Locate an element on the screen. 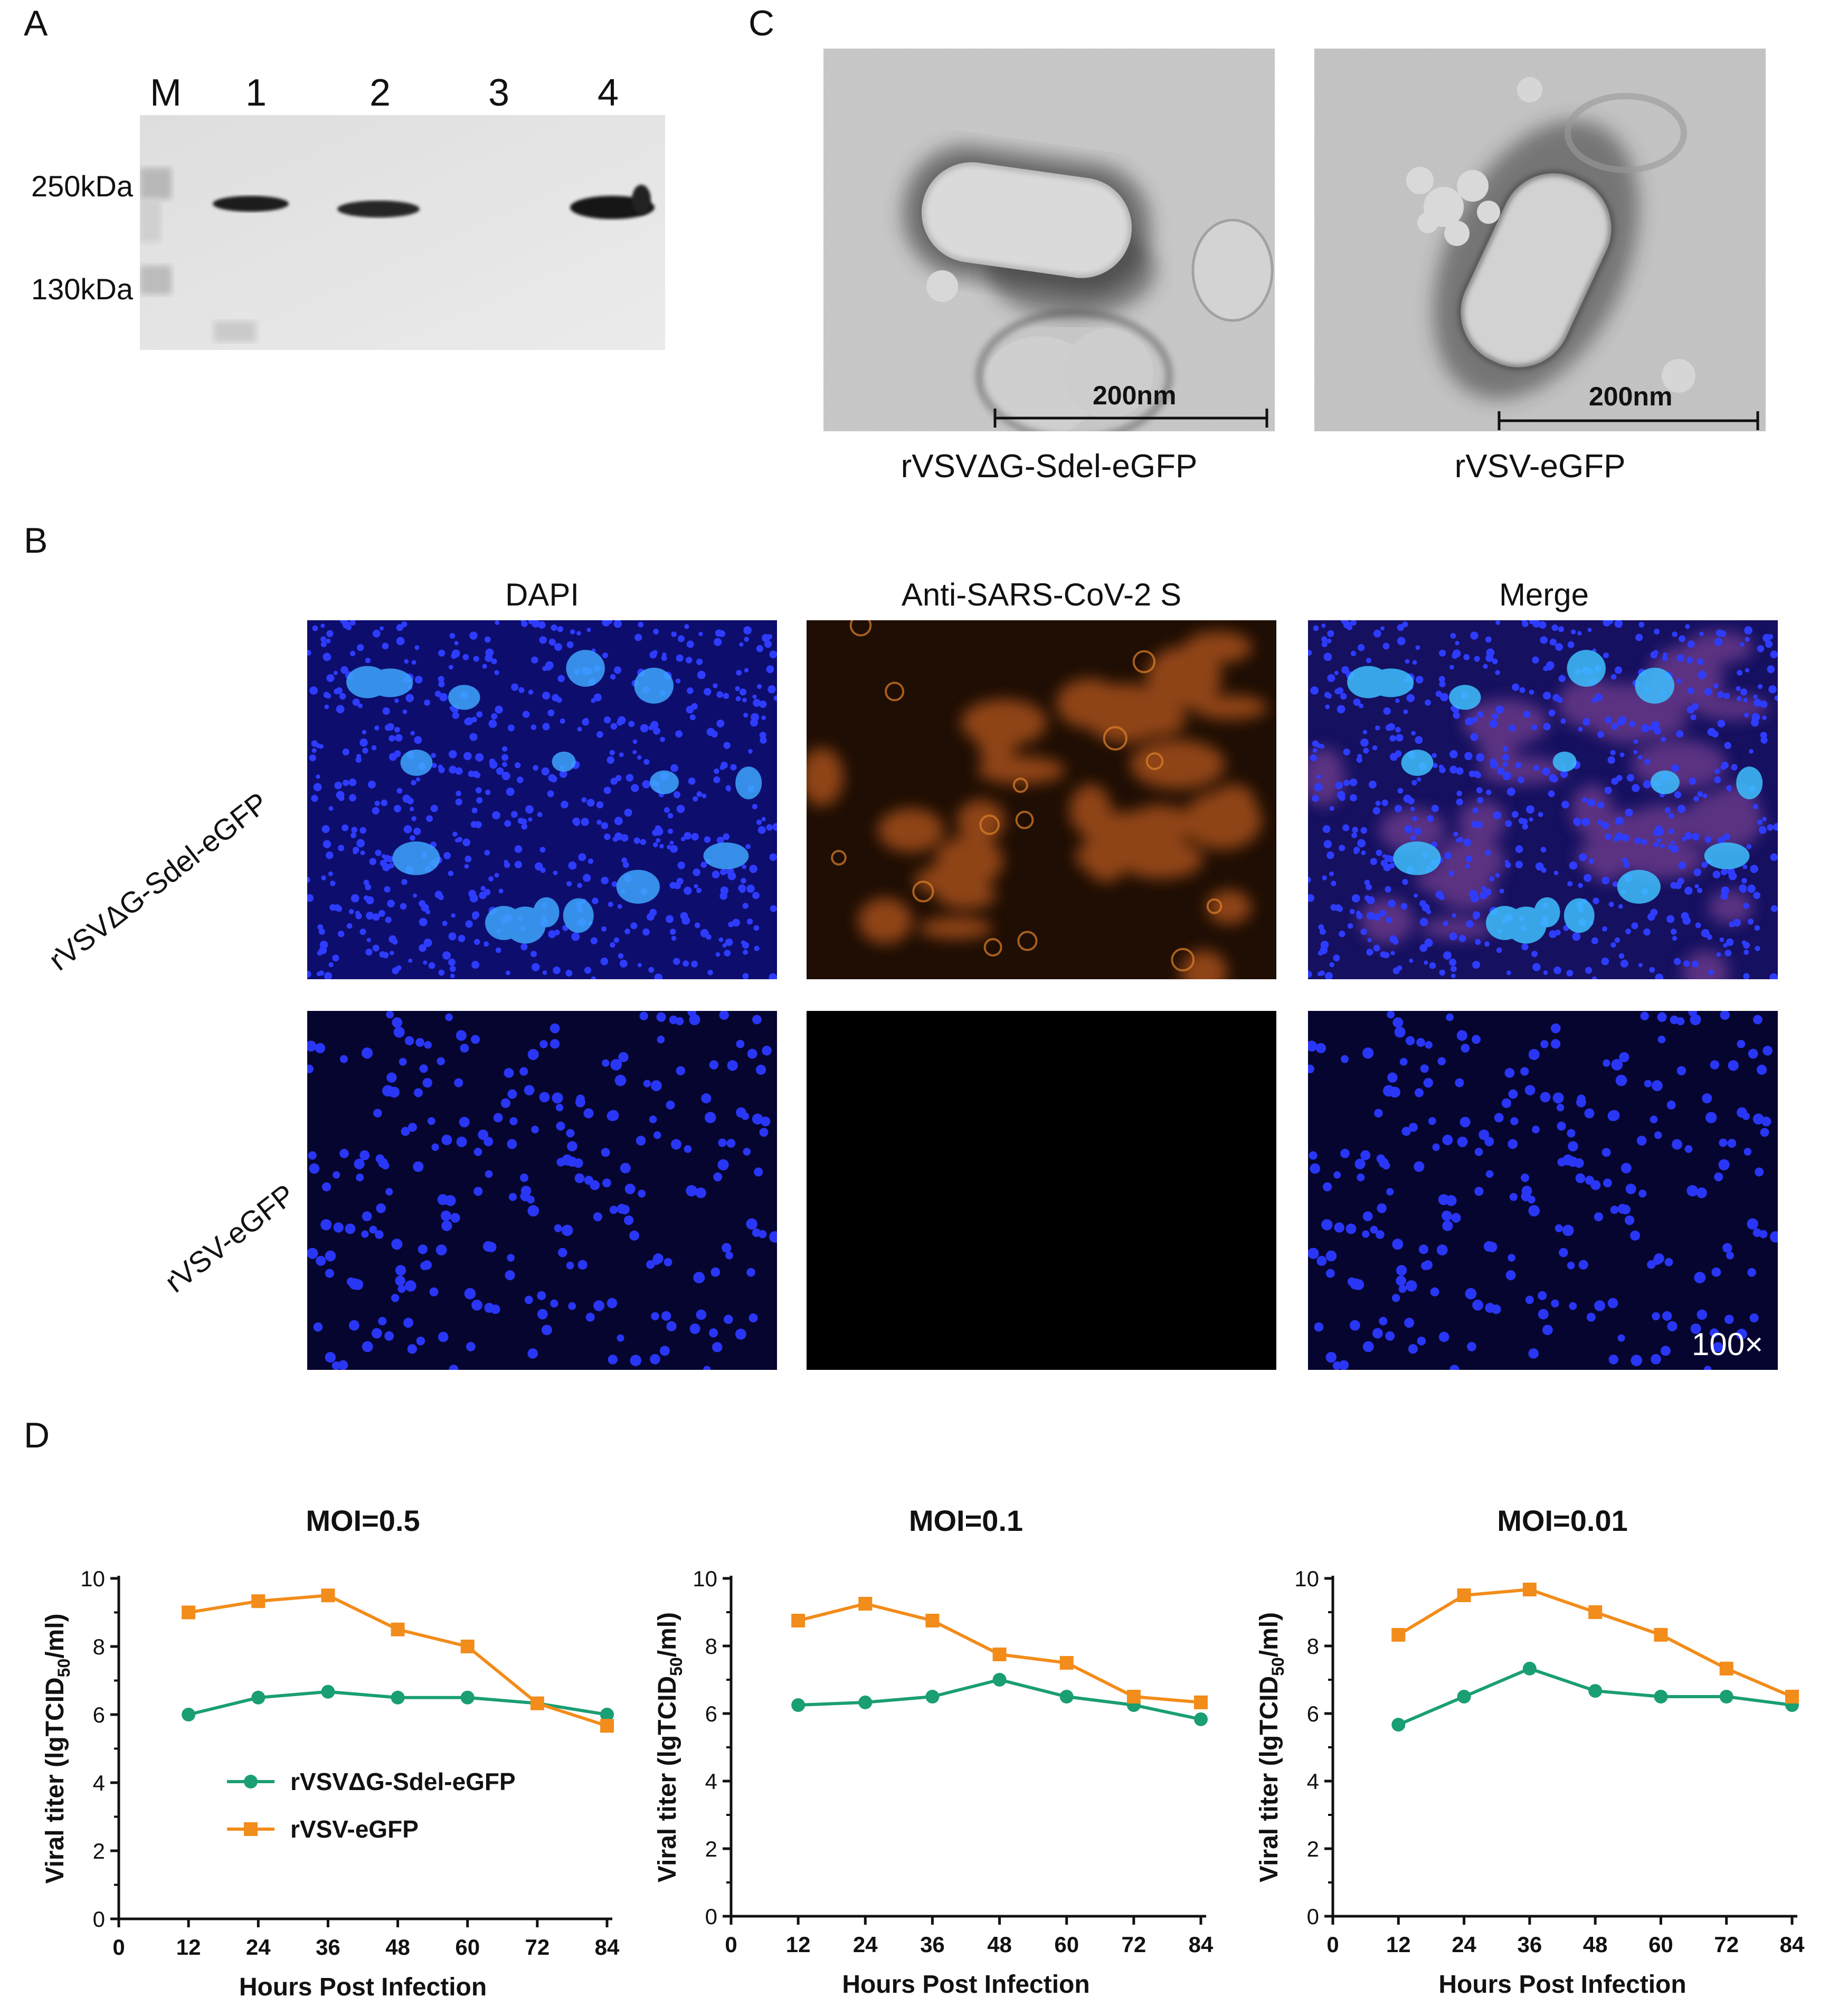 The width and height of the screenshot is (1829, 2016). if-image-merge-vsv is located at coordinates (1543, 1191).